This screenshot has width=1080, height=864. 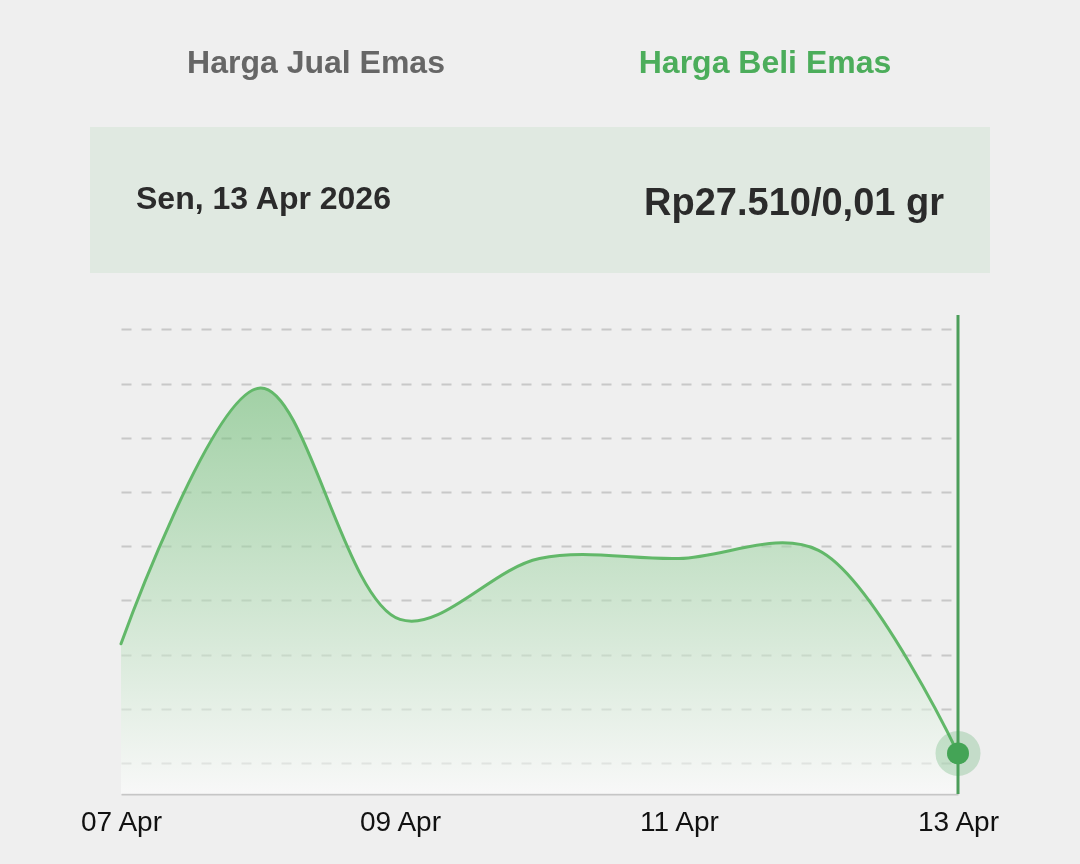 What do you see at coordinates (794, 202) in the screenshot?
I see `text: Rp27.510/0,01 gr` at bounding box center [794, 202].